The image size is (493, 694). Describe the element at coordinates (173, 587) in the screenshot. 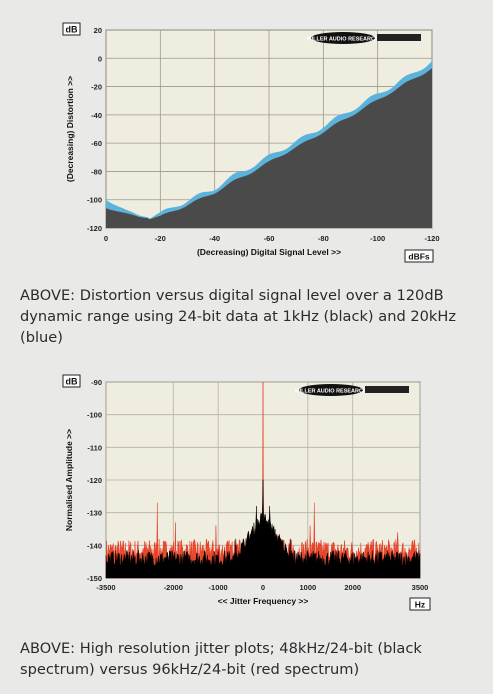

I see `jitter-x-tick-label: -2000` at that location.